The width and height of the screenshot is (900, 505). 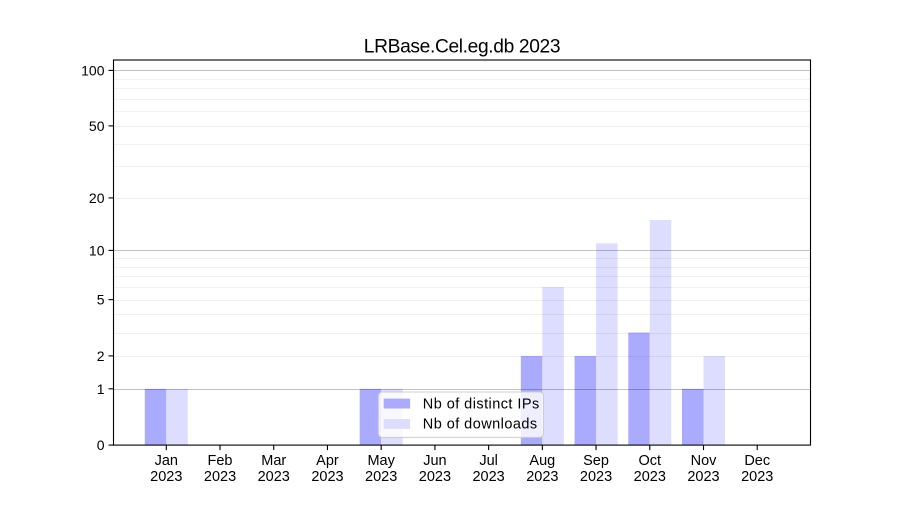 I want to click on svg-text: Nb of downloads, so click(x=480, y=425).